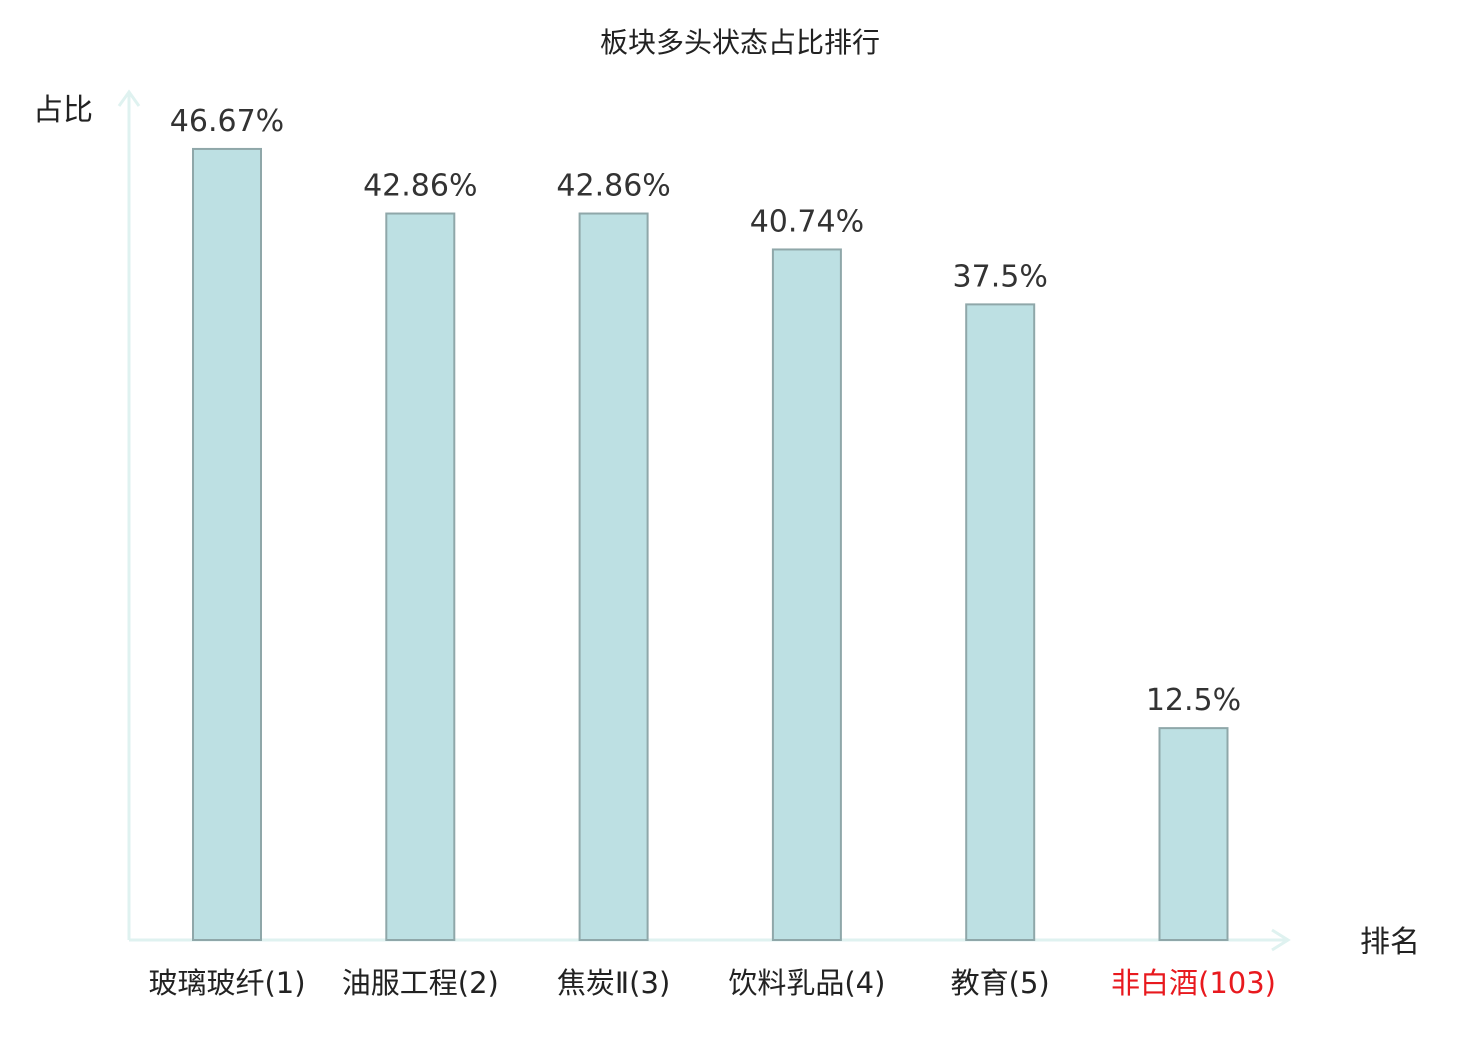 This screenshot has width=1480, height=1040. Describe the element at coordinates (1193, 700) in the screenshot. I see `value-label-6: 12.5%` at that location.